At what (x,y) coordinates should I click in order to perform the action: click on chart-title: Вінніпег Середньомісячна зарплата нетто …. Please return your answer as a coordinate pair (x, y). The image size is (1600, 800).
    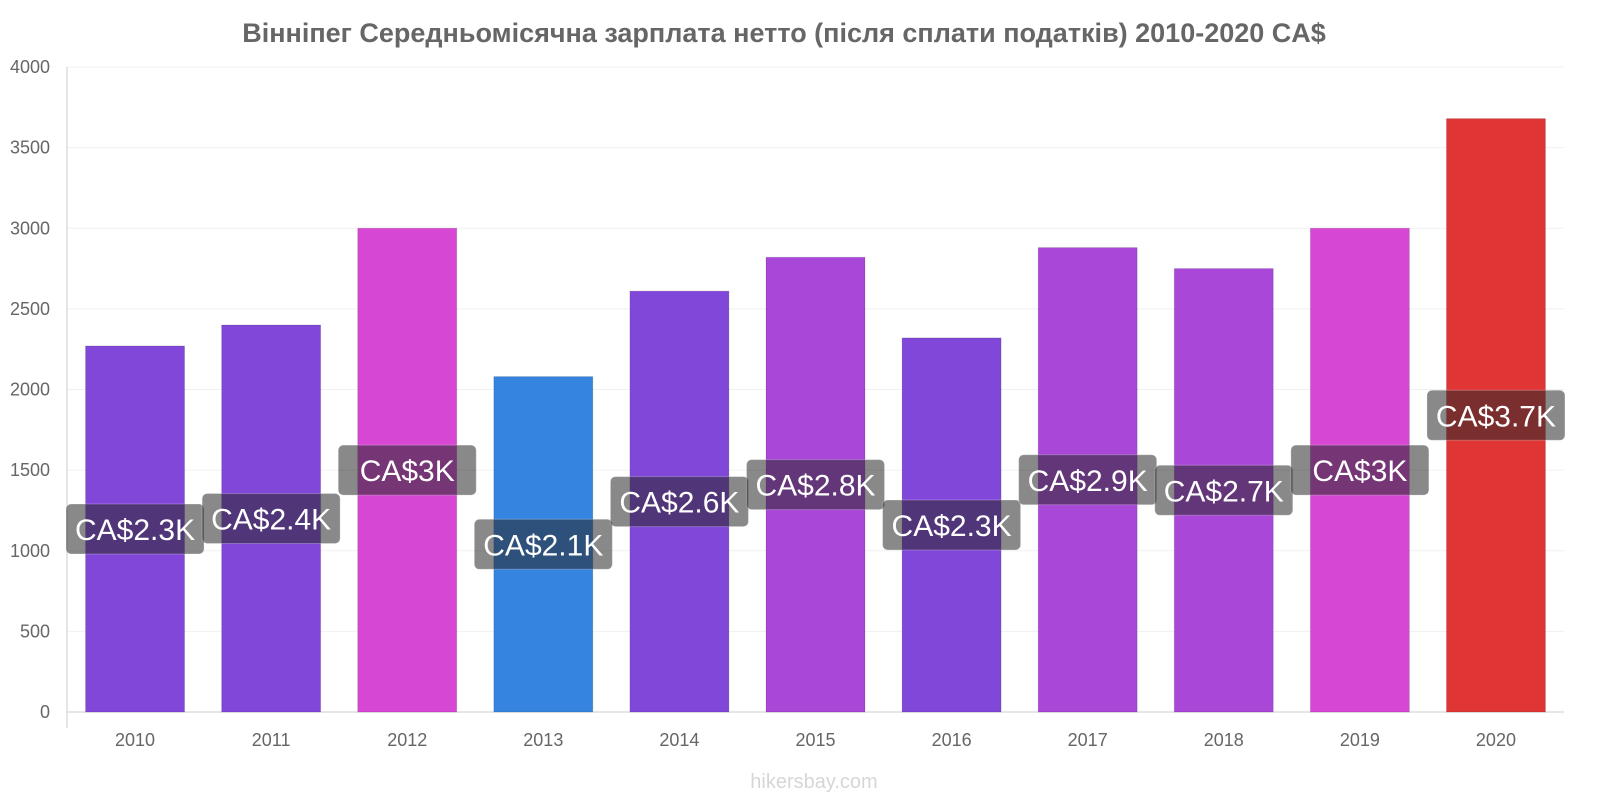
    Looking at the image, I should click on (784, 33).